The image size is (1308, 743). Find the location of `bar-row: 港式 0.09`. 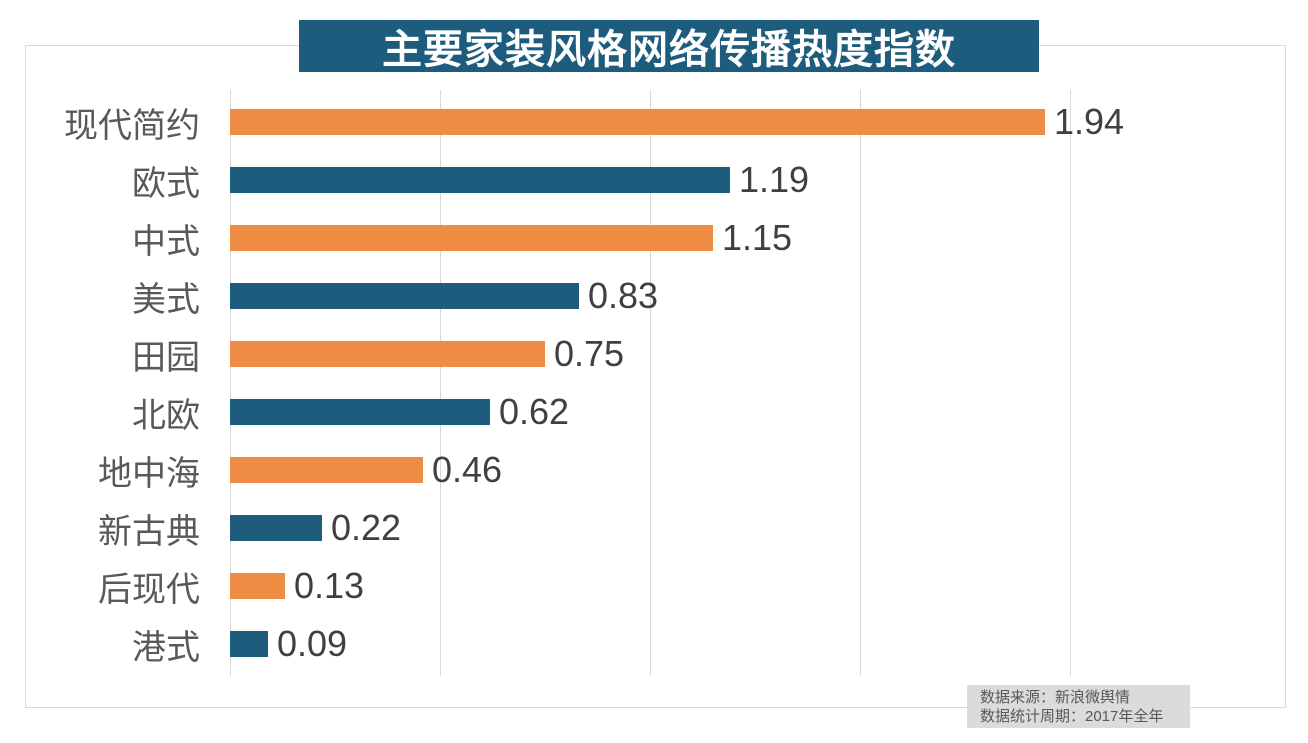

bar-row: 港式 0.09 is located at coordinates (655, 644).